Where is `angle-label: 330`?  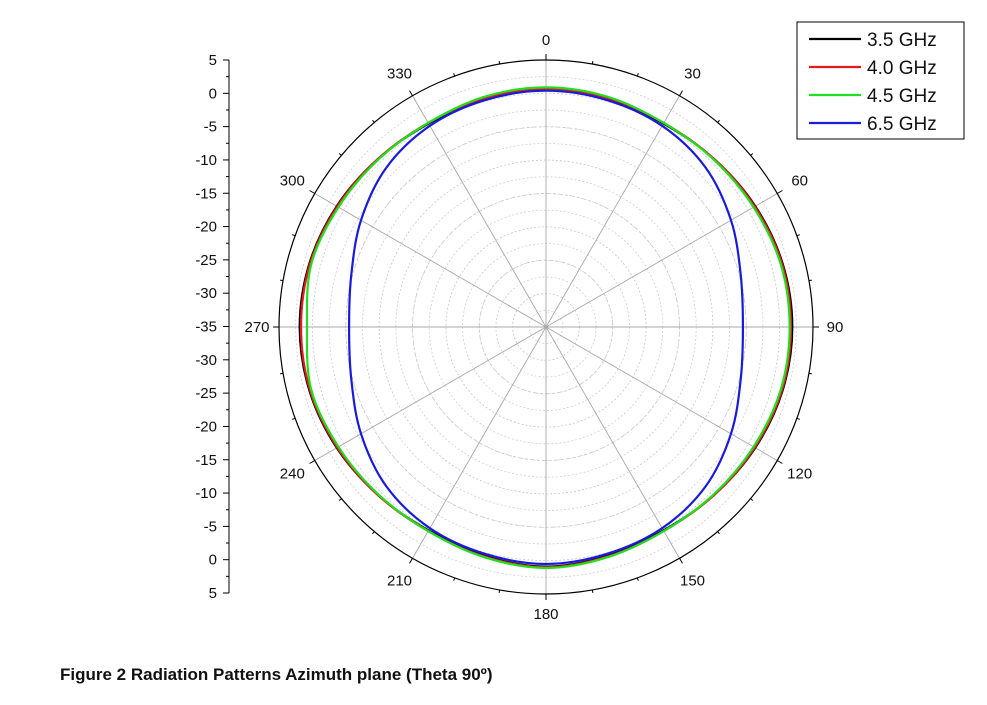 angle-label: 330 is located at coordinates (399, 73).